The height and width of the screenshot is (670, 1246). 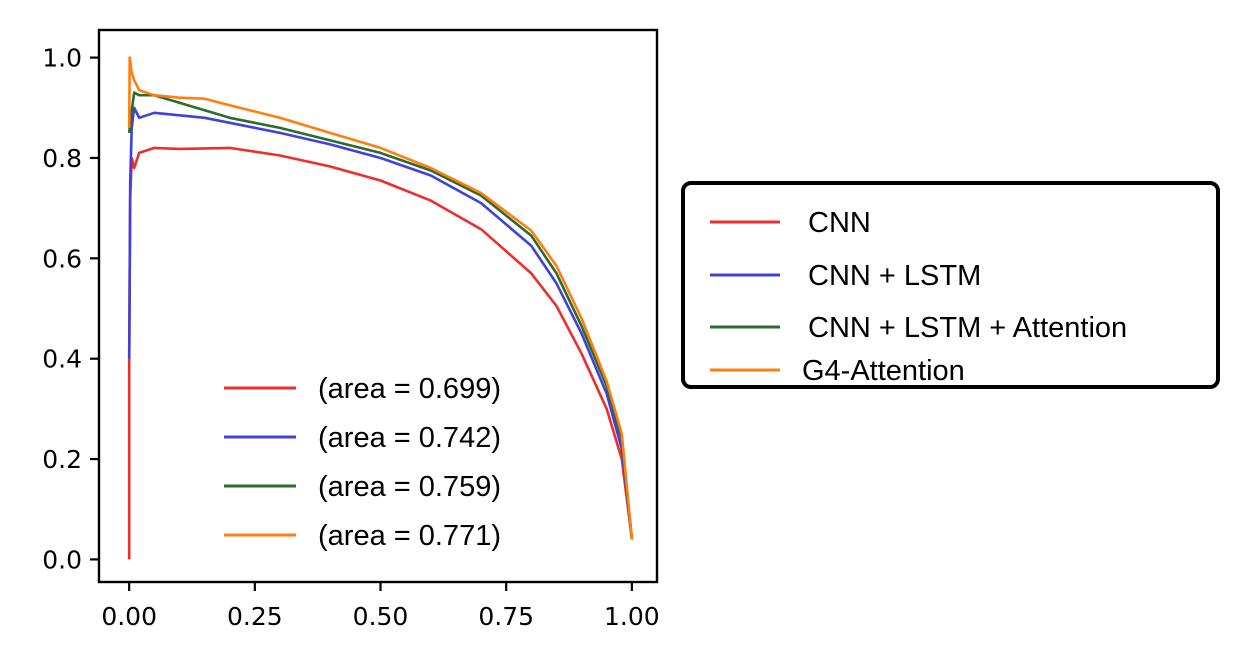 I want to click on y-tick-label: 0.8, so click(x=62, y=158).